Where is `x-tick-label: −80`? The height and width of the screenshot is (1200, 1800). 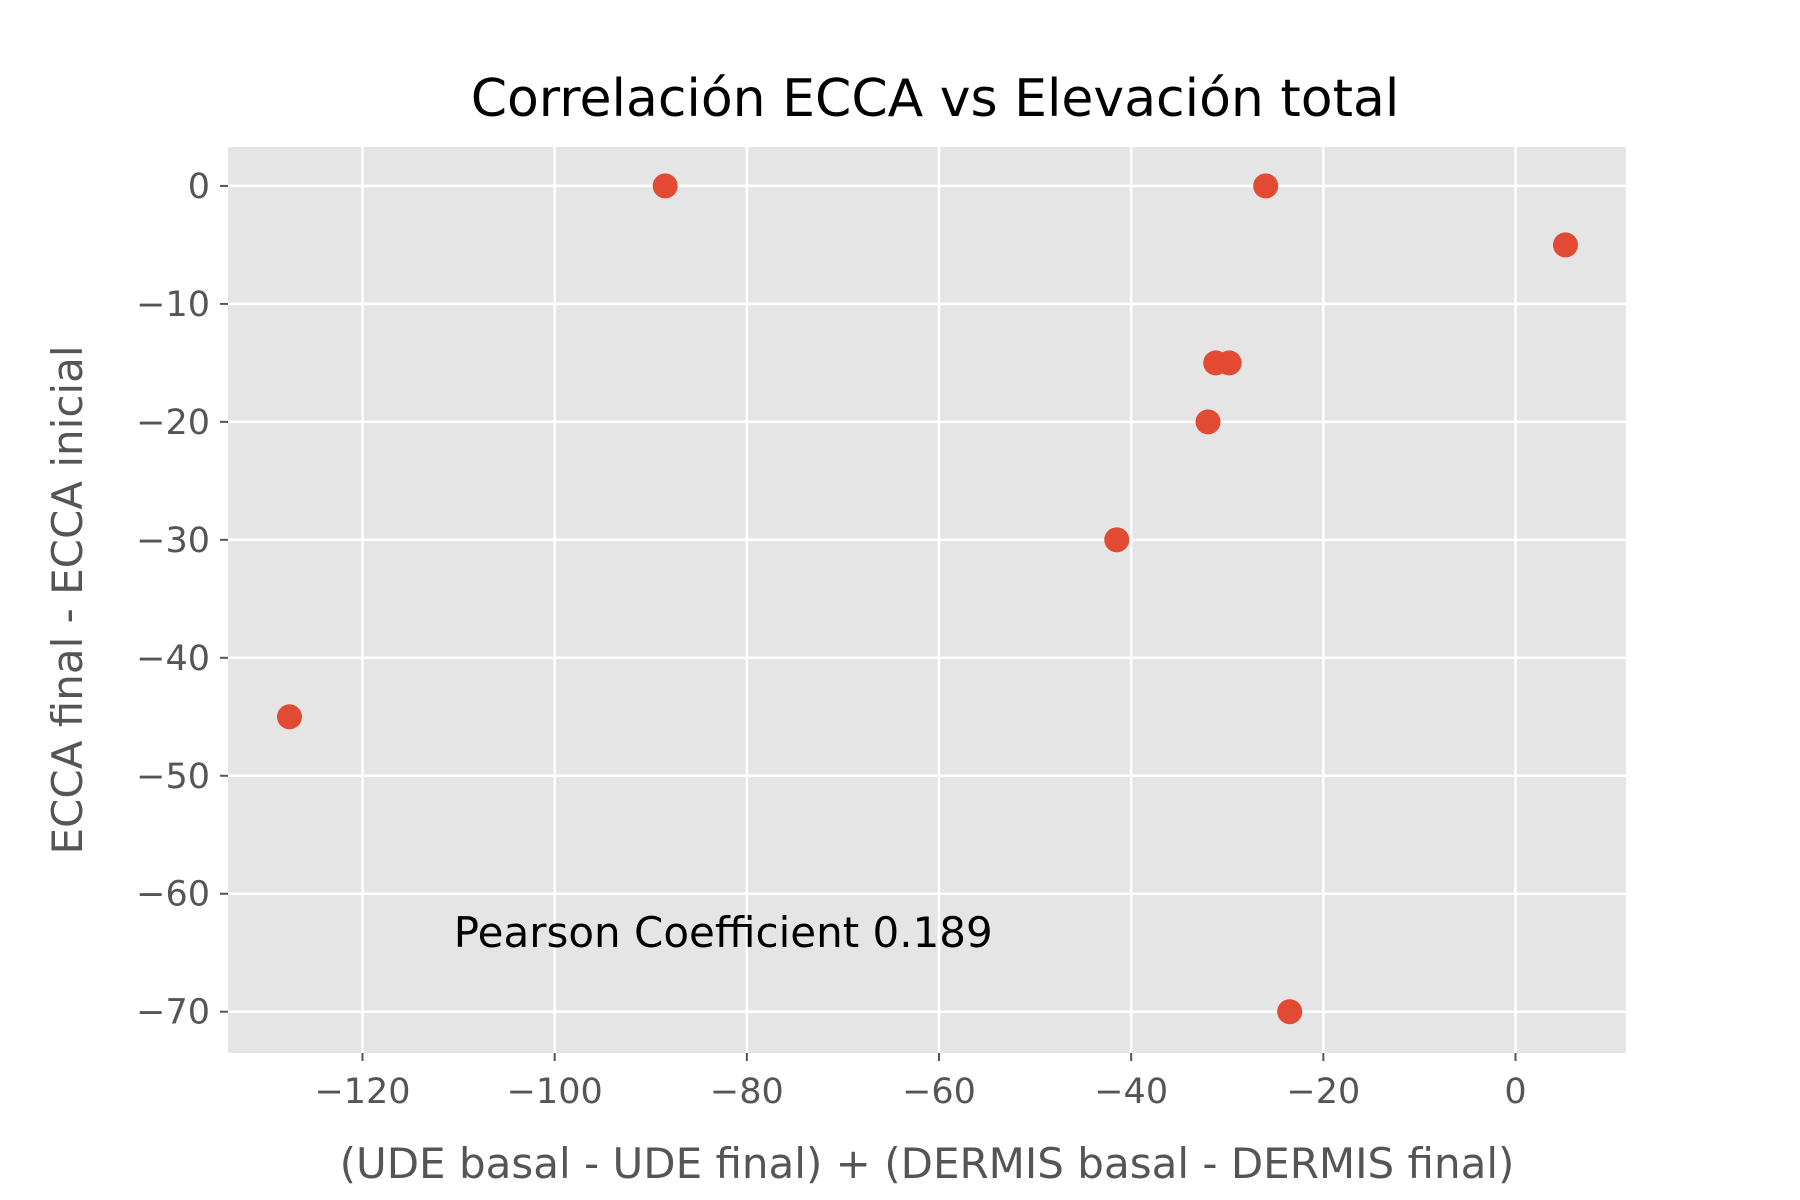 x-tick-label: −80 is located at coordinates (747, 1092).